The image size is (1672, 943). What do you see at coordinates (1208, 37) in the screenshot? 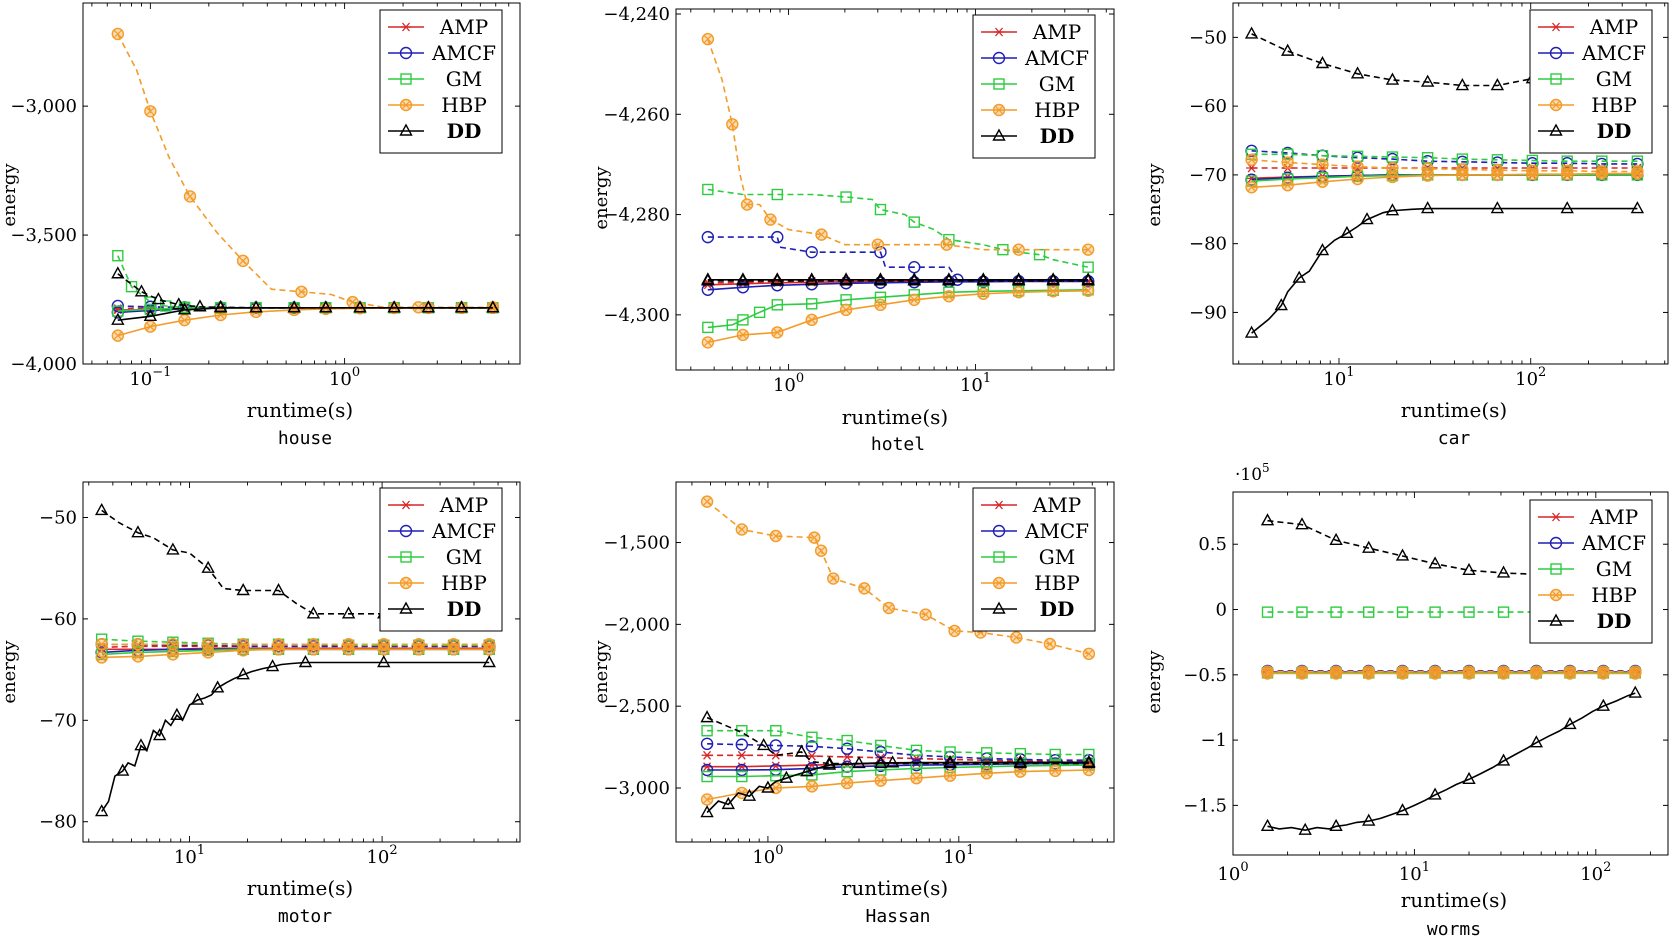
I see `y-tick-label: −50` at bounding box center [1208, 37].